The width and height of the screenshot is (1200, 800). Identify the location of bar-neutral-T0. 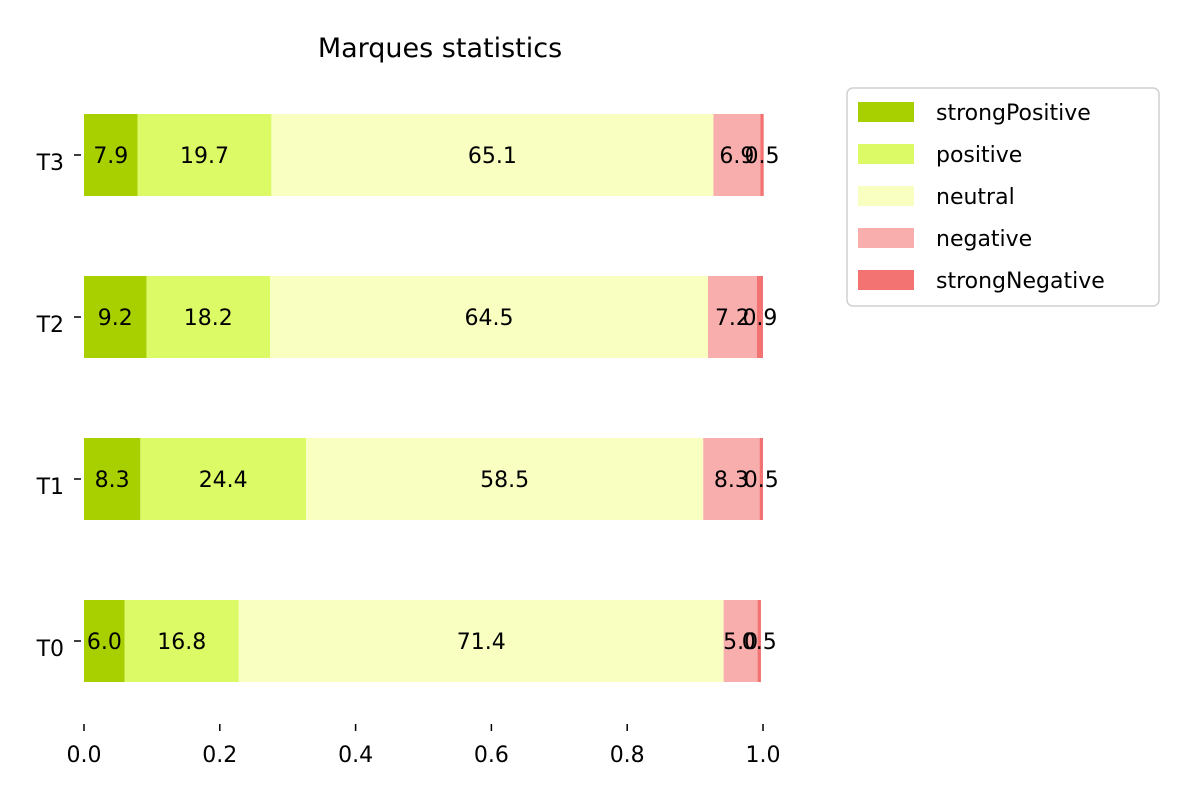
(481, 641).